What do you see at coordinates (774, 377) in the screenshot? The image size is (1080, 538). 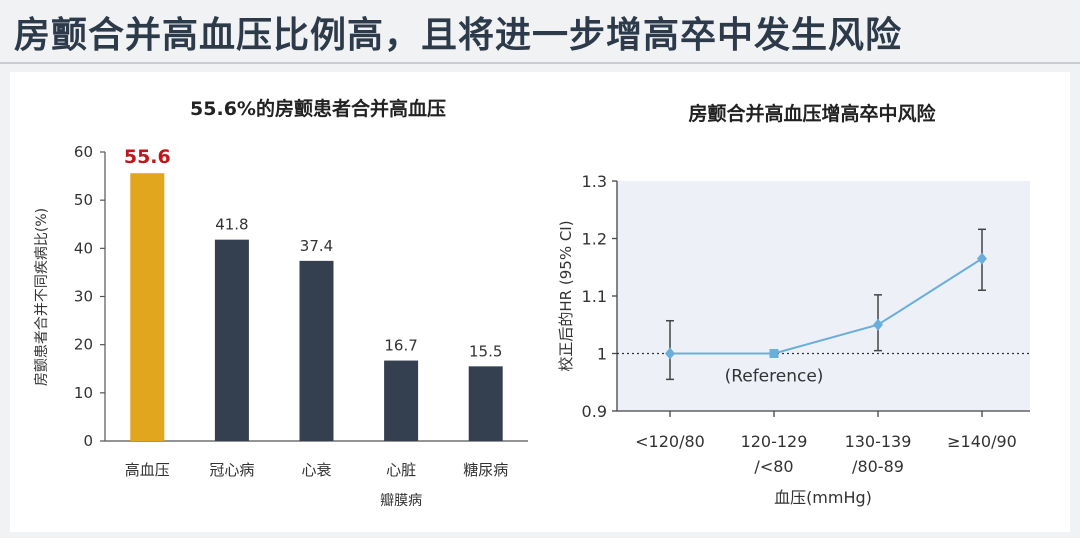 I see `reference-annotation: (Reference)` at bounding box center [774, 377].